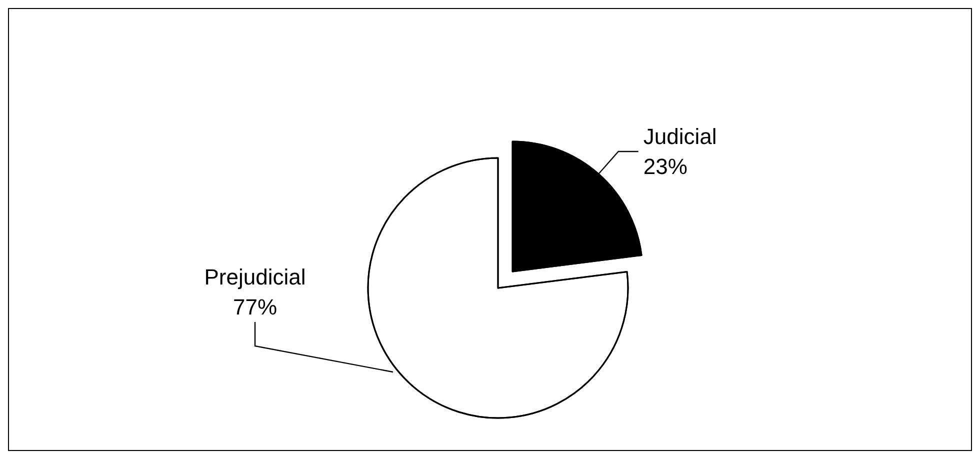 Image resolution: width=980 pixels, height=459 pixels. Describe the element at coordinates (680, 136) in the screenshot. I see `slice-label: Judicial` at that location.